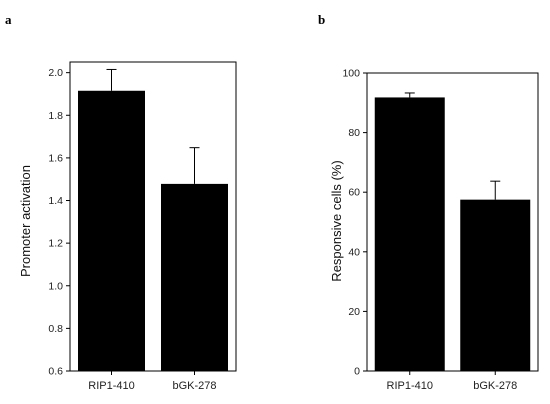 The width and height of the screenshot is (550, 404). I want to click on panel-b-y-axis-title: Responsive cells (%), so click(336, 220).